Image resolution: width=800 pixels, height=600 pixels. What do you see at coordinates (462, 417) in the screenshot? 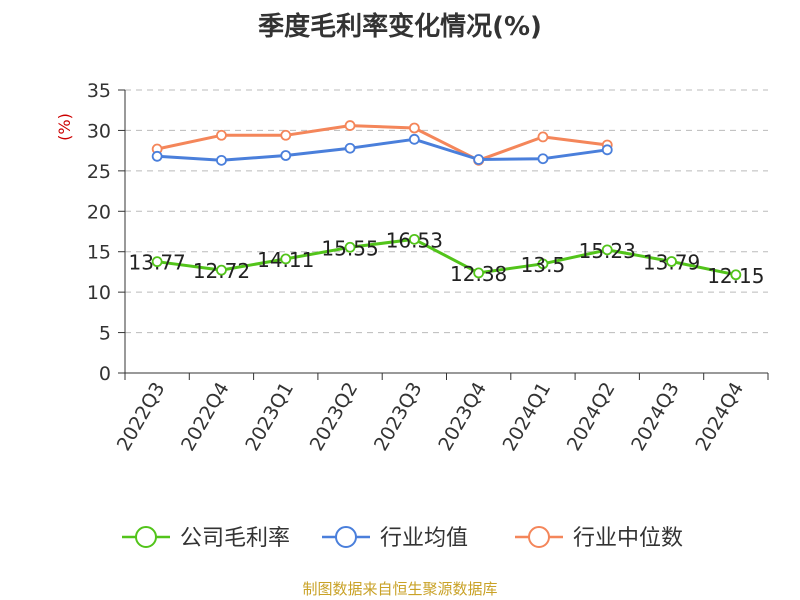
I see `x-tick-label: 2023Q4` at bounding box center [462, 417].